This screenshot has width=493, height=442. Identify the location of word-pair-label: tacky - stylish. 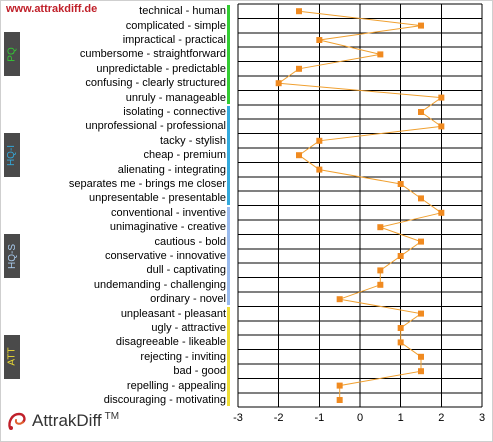
(192, 140).